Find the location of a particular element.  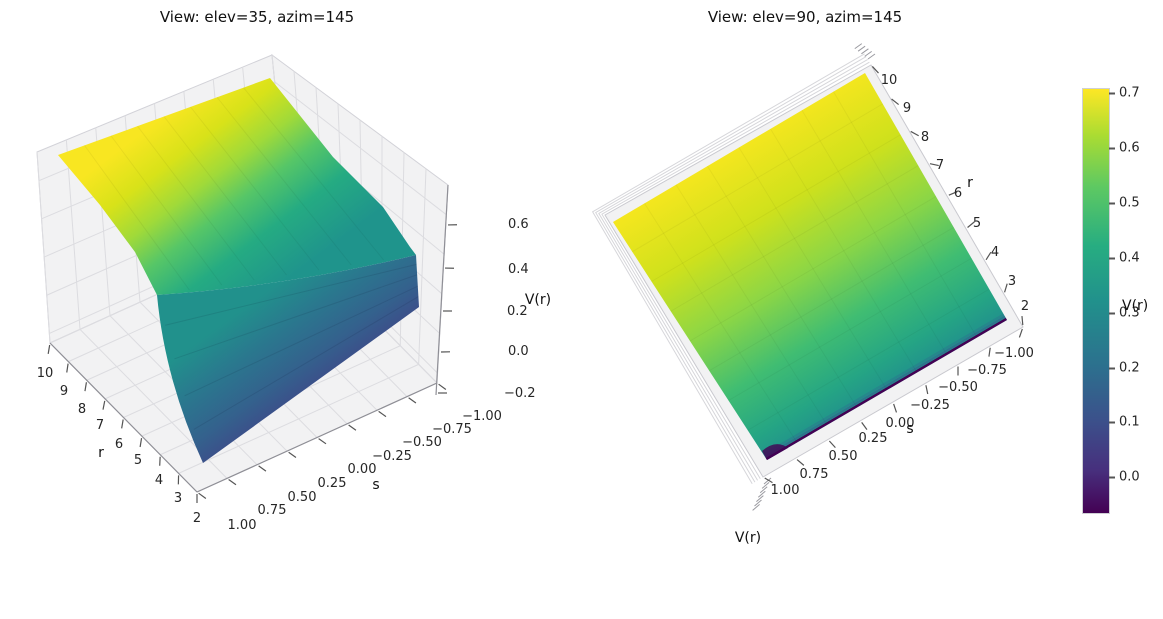

z-tick-label: 0.6 is located at coordinates (518, 224).